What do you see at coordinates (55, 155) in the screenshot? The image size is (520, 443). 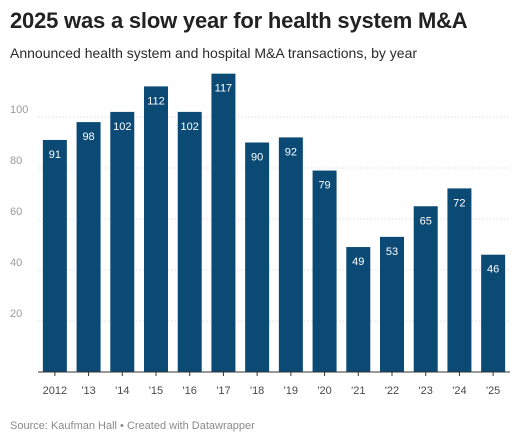 I see `bar-value-label: 91` at bounding box center [55, 155].